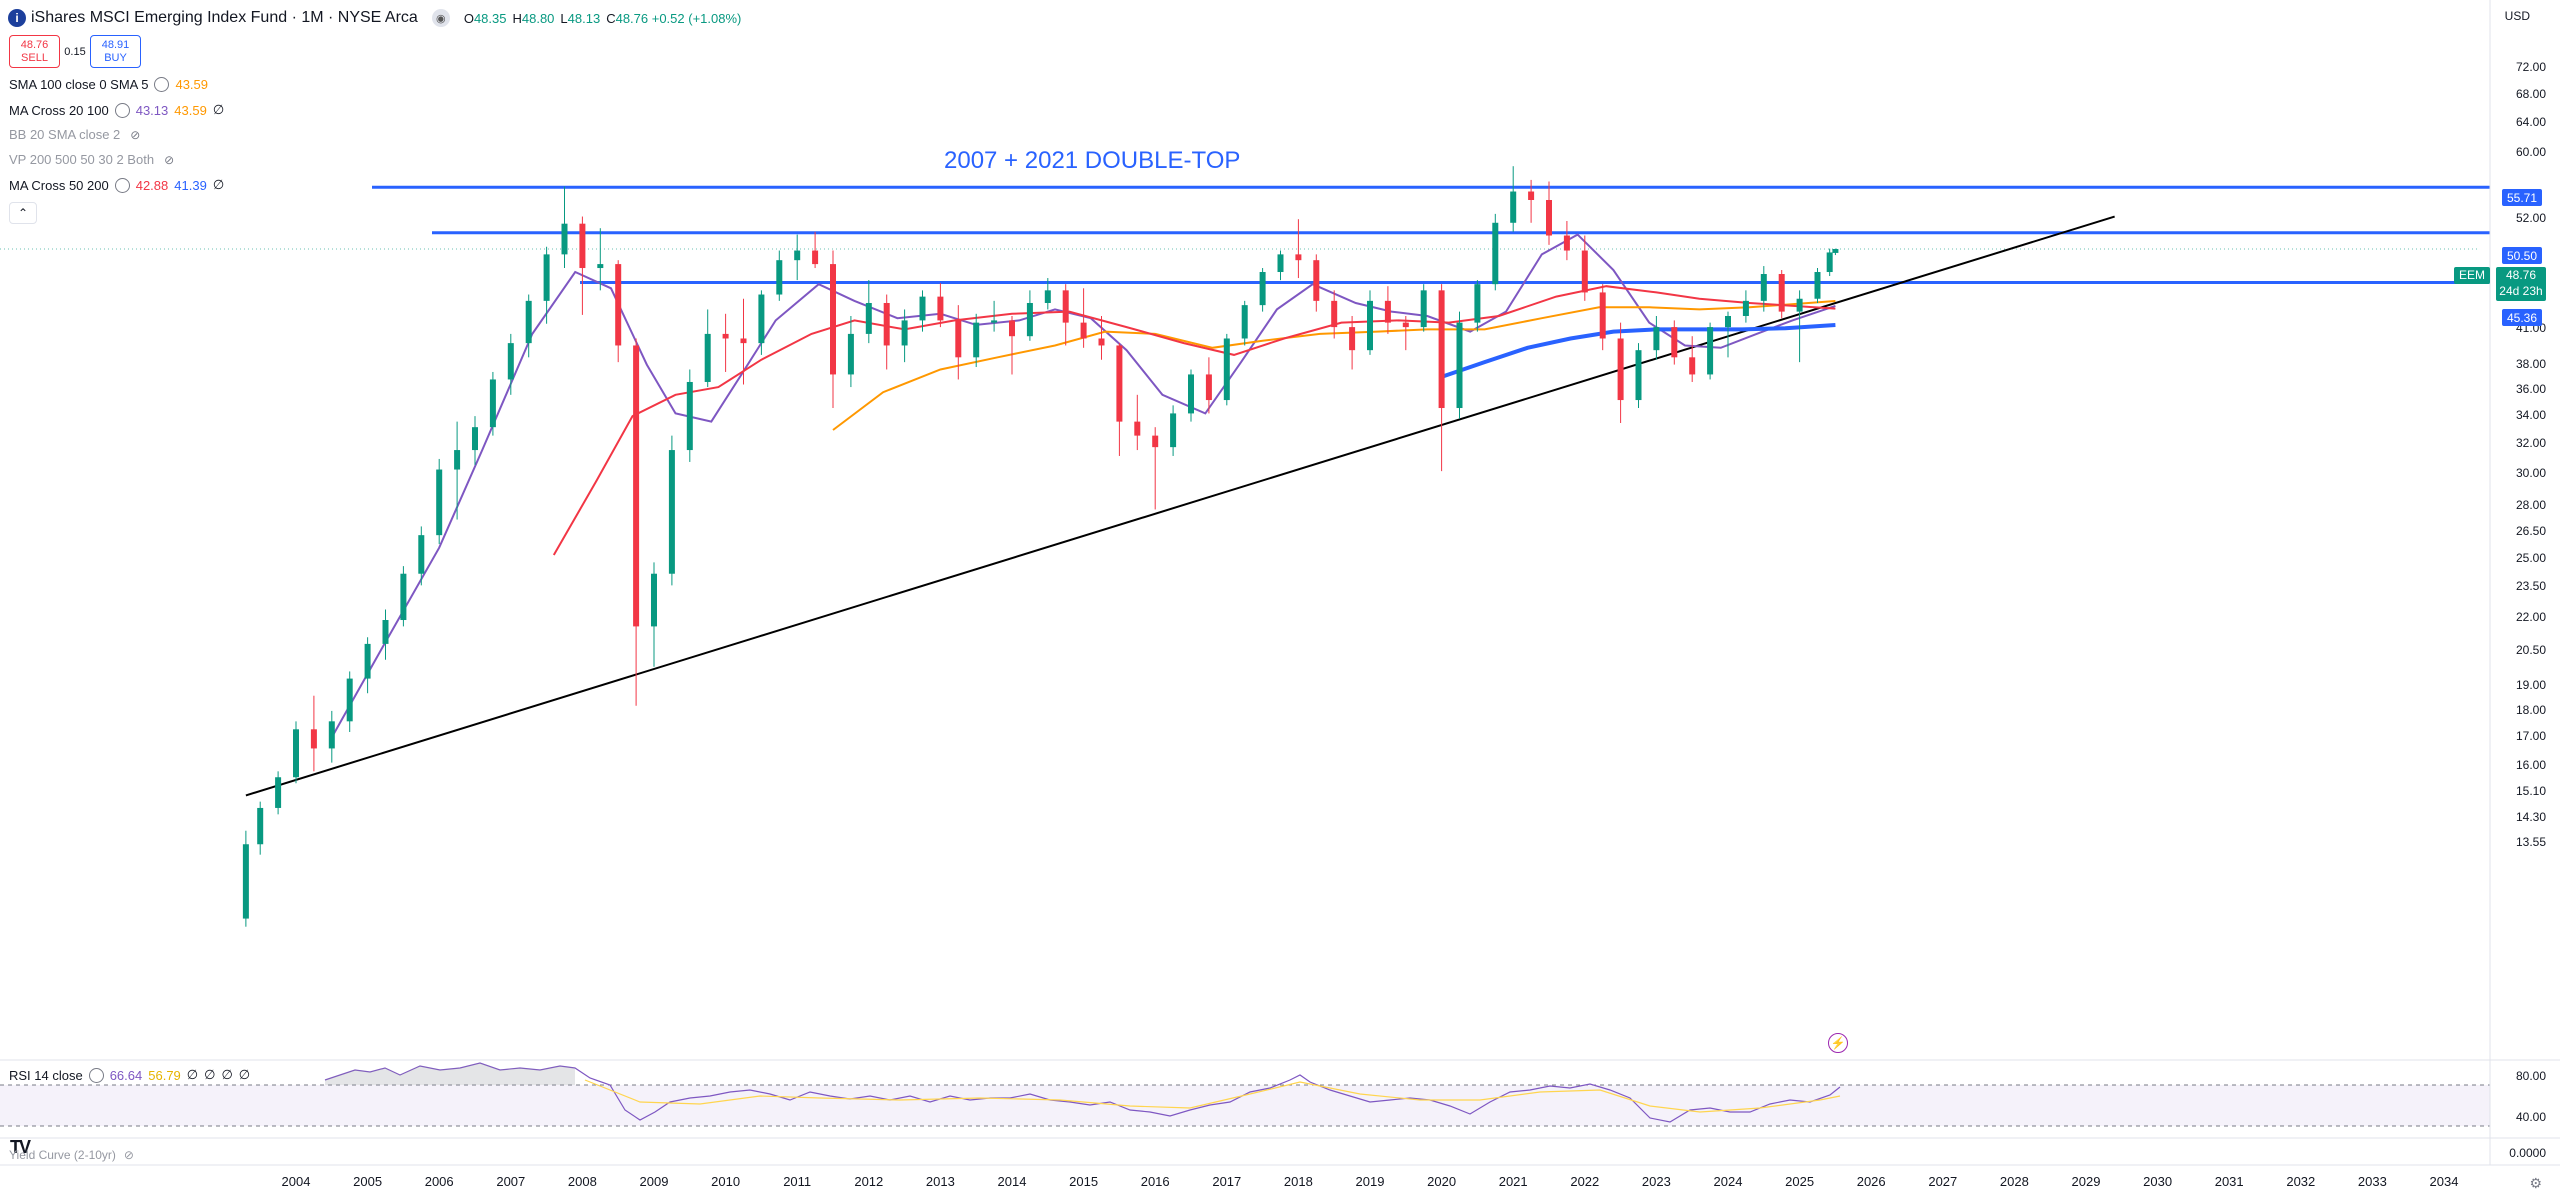 This screenshot has width=2560, height=1197. What do you see at coordinates (2158, 1181) in the screenshot?
I see `time-tick: 2030` at bounding box center [2158, 1181].